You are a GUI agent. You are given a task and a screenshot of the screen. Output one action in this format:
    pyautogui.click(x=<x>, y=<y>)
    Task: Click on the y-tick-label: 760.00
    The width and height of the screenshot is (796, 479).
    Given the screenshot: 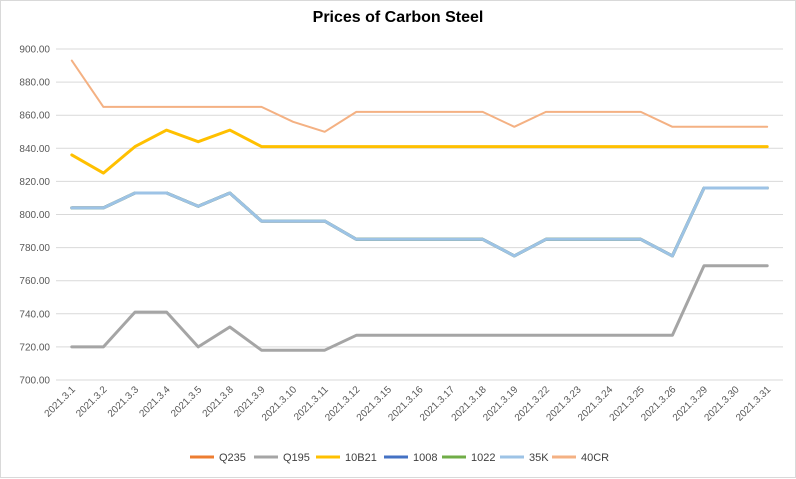 What is the action you would take?
    pyautogui.click(x=34, y=281)
    